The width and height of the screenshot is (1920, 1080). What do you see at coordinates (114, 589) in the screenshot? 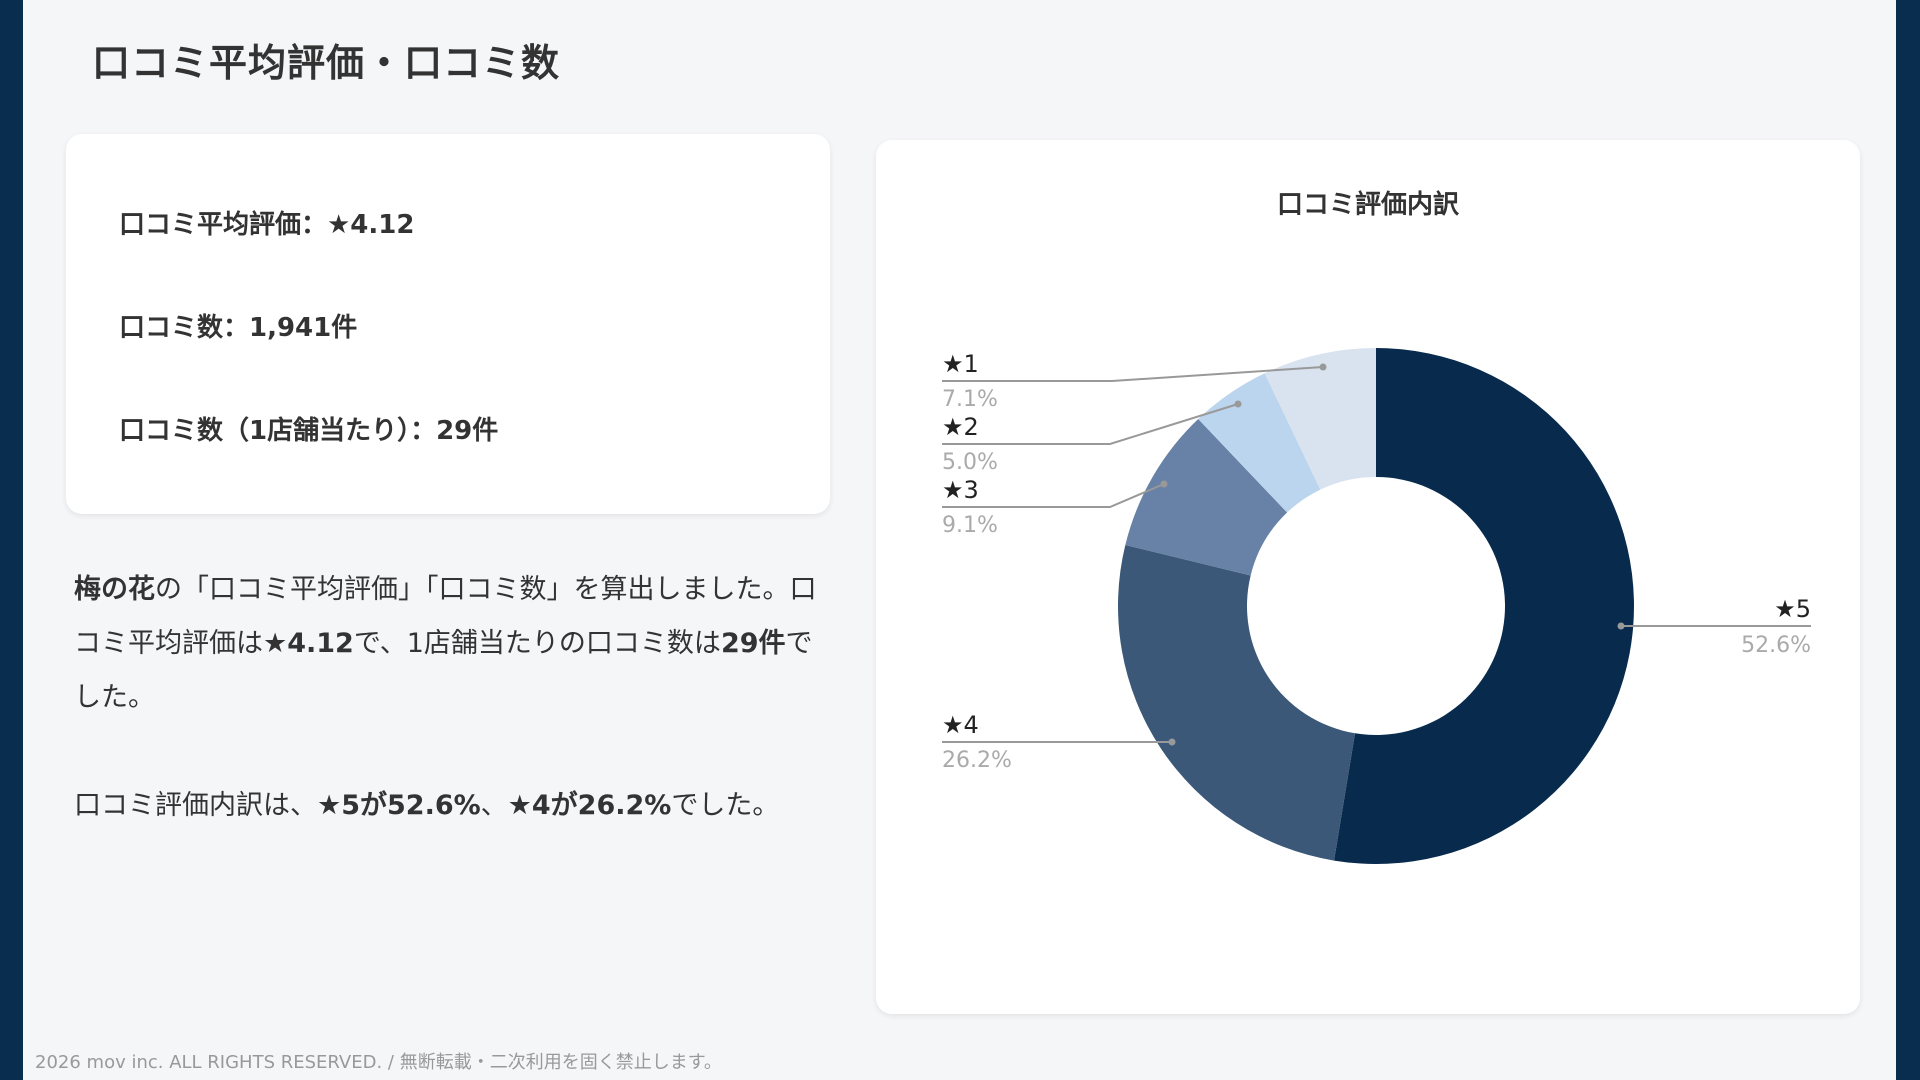
I see `emphasis-text: 梅の花` at bounding box center [114, 589].